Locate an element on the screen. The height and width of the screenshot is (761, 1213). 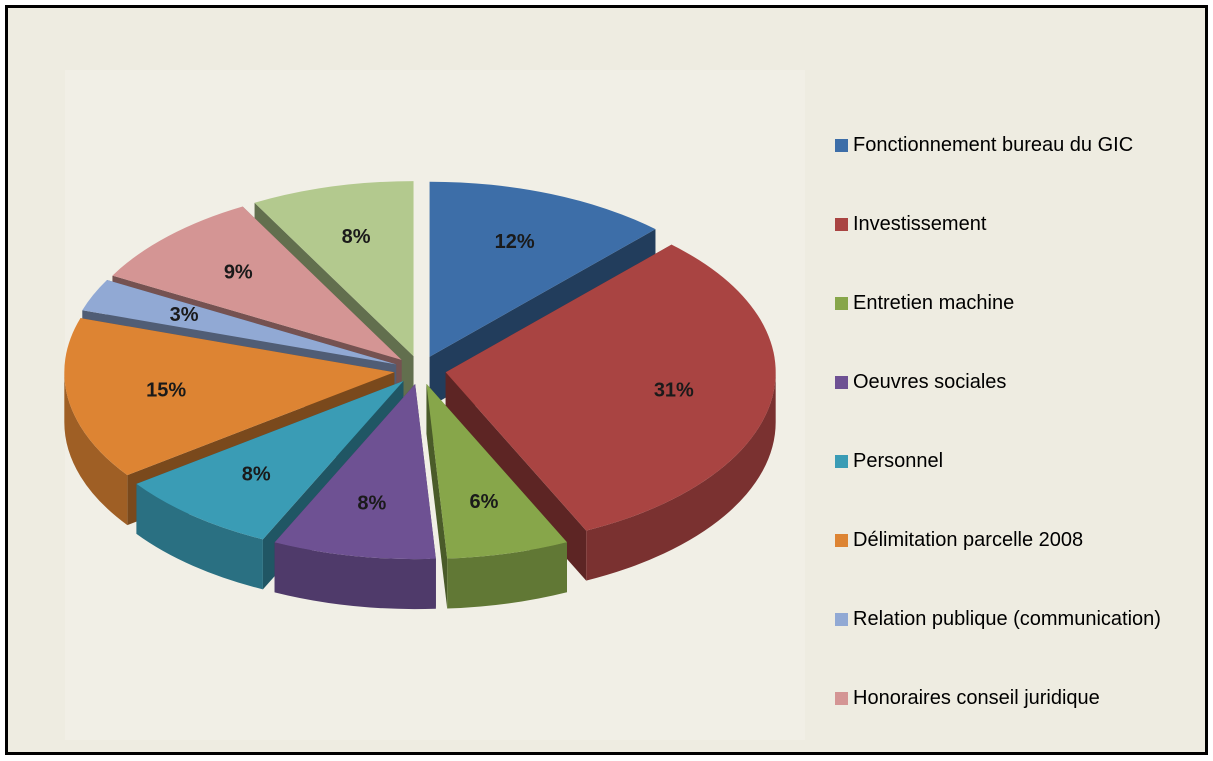
legend-item: Fonctionnement bureau du GIC is located at coordinates (1000, 145).